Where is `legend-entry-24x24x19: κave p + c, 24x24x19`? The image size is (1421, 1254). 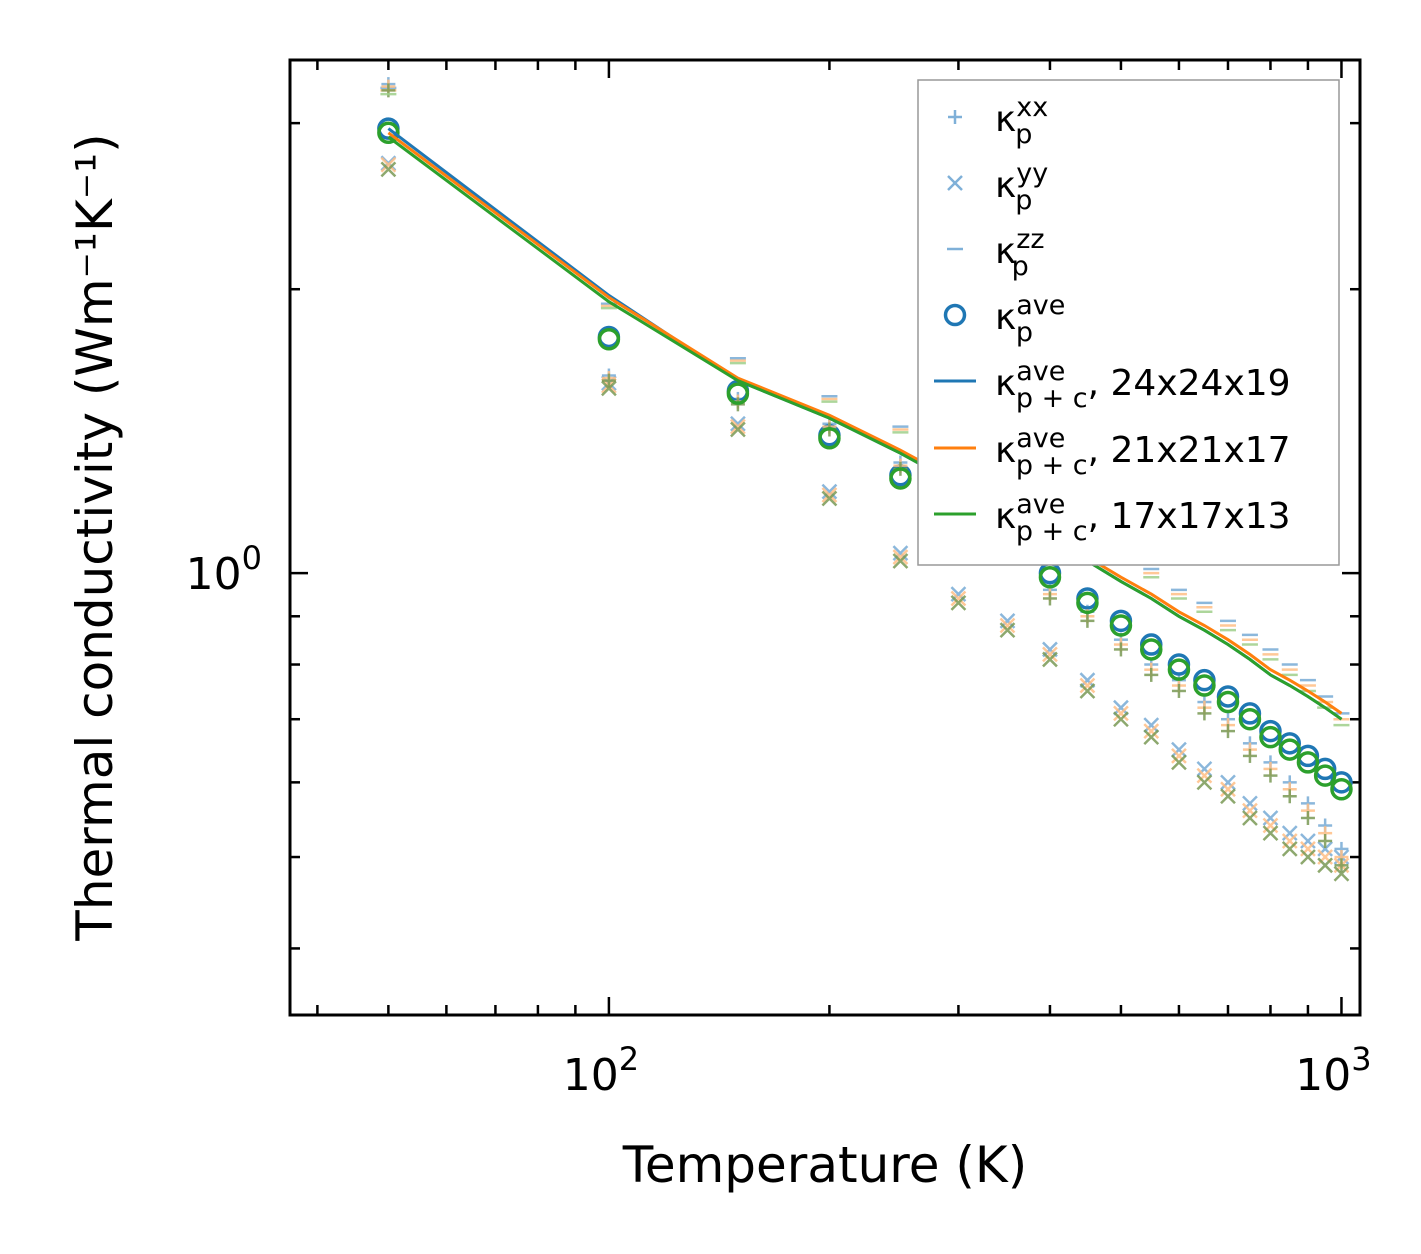
legend-entry-24x24x19: κave p + c, 24x24x19 is located at coordinates (1112, 385).